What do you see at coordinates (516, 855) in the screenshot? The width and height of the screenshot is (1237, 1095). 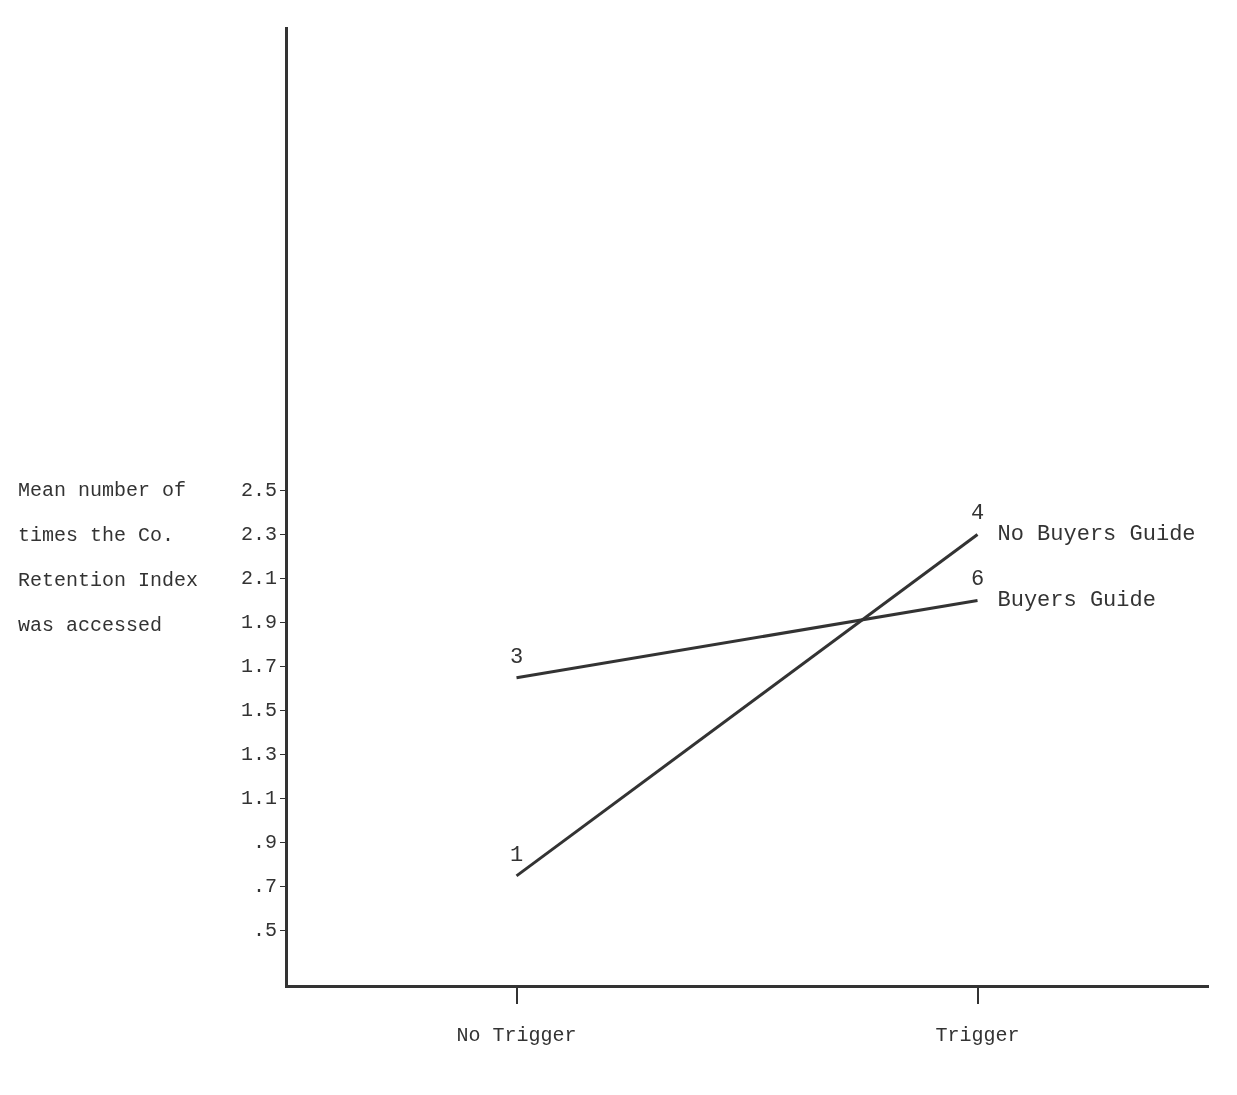 I see `annotation: 1` at bounding box center [516, 855].